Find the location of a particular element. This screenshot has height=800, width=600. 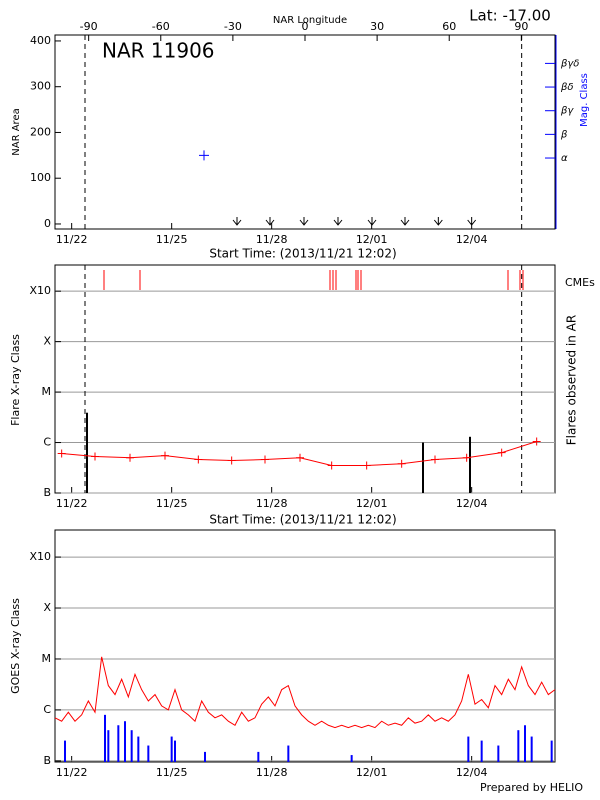

y2-tick-label: βγδ is located at coordinates (569, 63).